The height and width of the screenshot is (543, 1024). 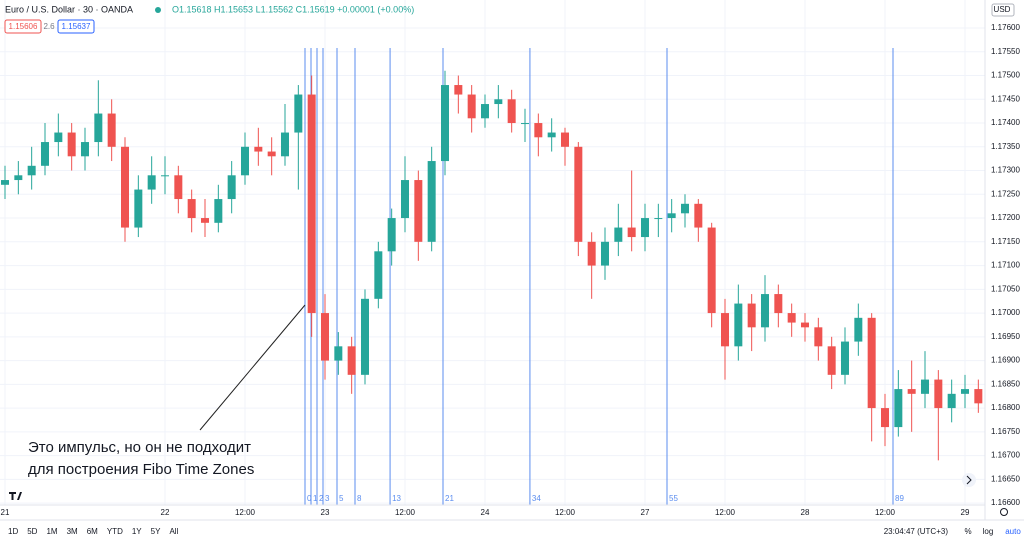 What do you see at coordinates (1005, 51) in the screenshot?
I see `y-tick-label: 1.17550` at bounding box center [1005, 51].